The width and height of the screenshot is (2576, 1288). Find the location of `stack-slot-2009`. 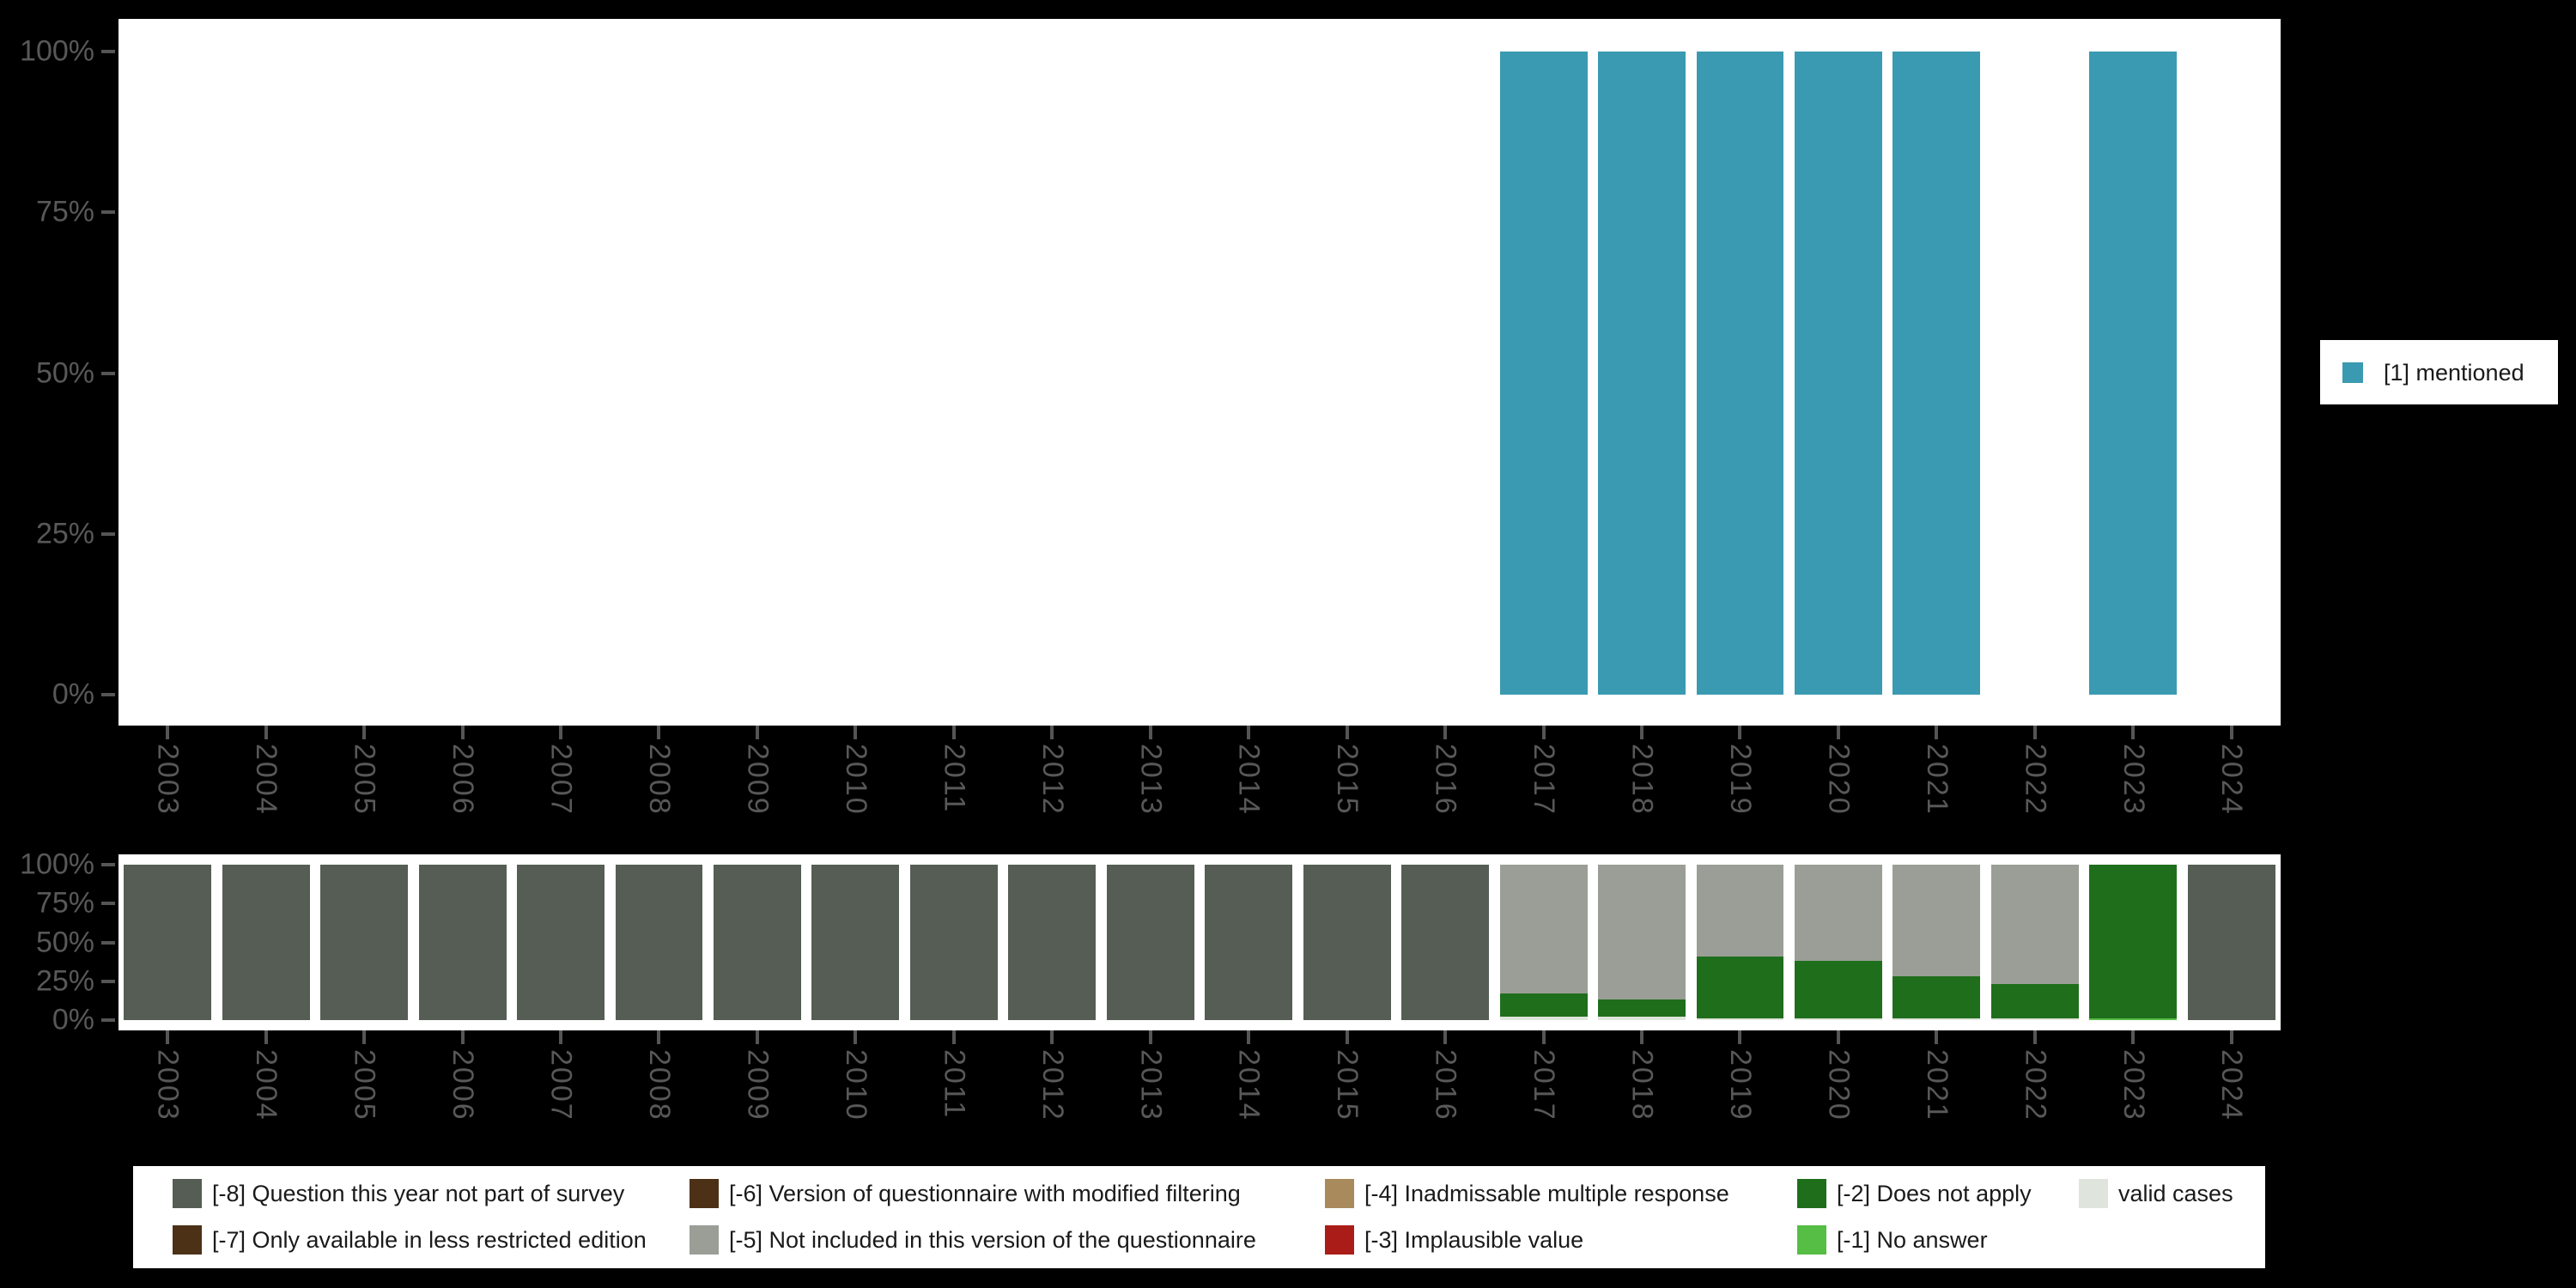

stack-slot-2009 is located at coordinates (757, 943).